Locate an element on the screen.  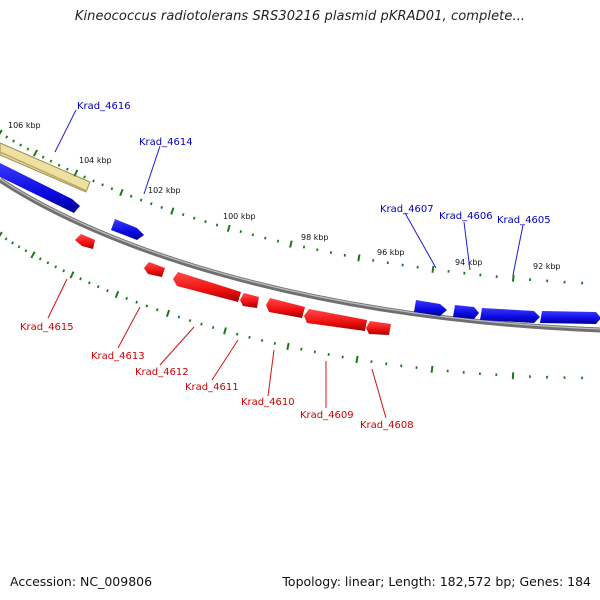
gene-krad-4607-arrow is located at coordinates (430, 308).